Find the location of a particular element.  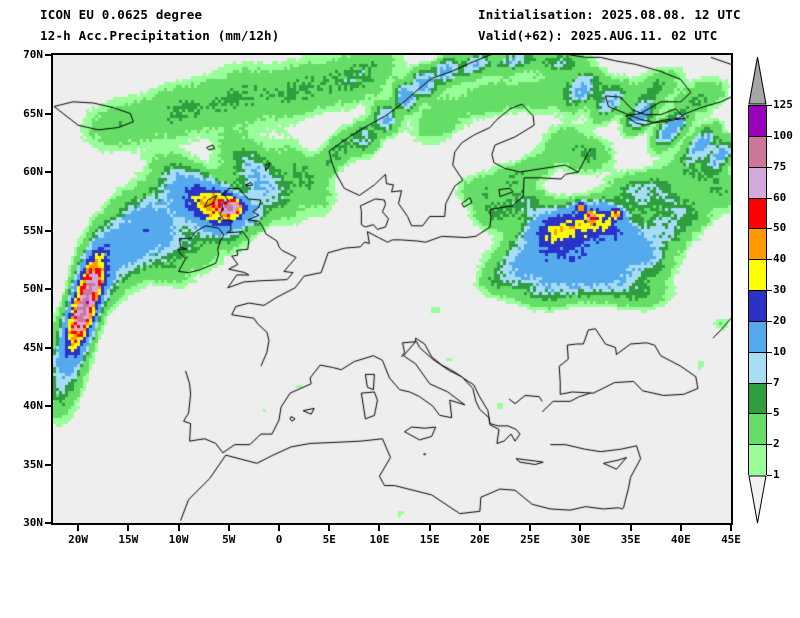

colorbar-level-label: 1 is located at coordinates (776, 474).